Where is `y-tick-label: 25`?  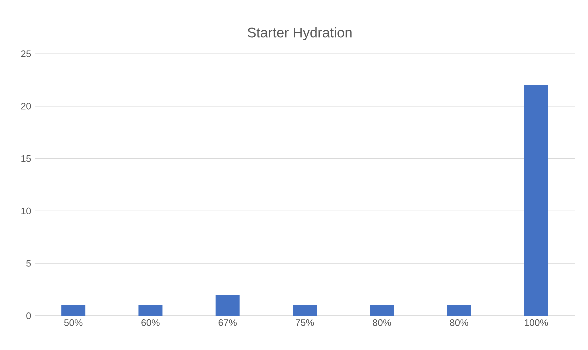
y-tick-label: 25 is located at coordinates (26, 54).